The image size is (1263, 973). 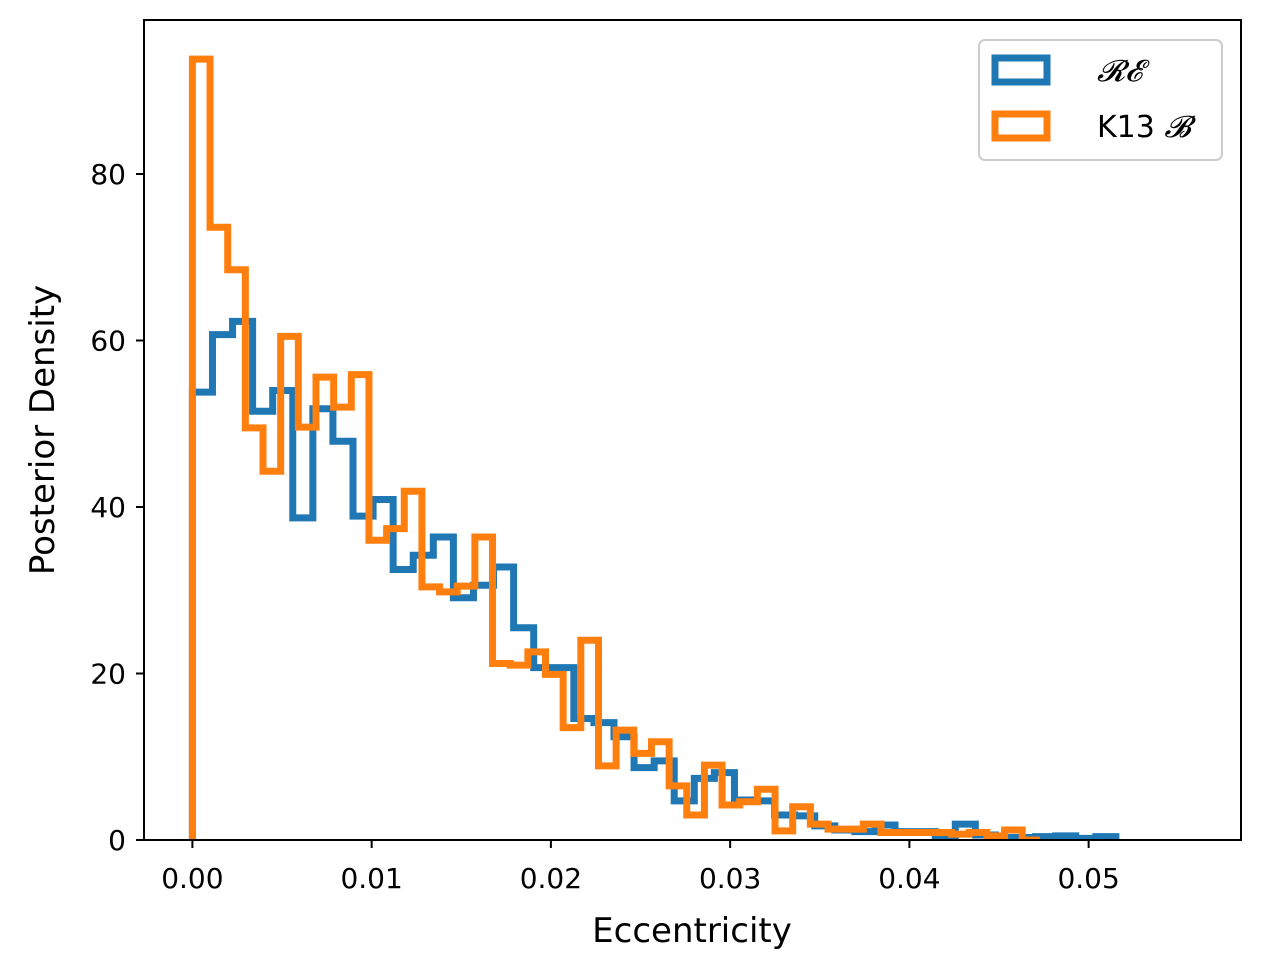 What do you see at coordinates (909, 878) in the screenshot?
I see `x-tick-label: 0.04` at bounding box center [909, 878].